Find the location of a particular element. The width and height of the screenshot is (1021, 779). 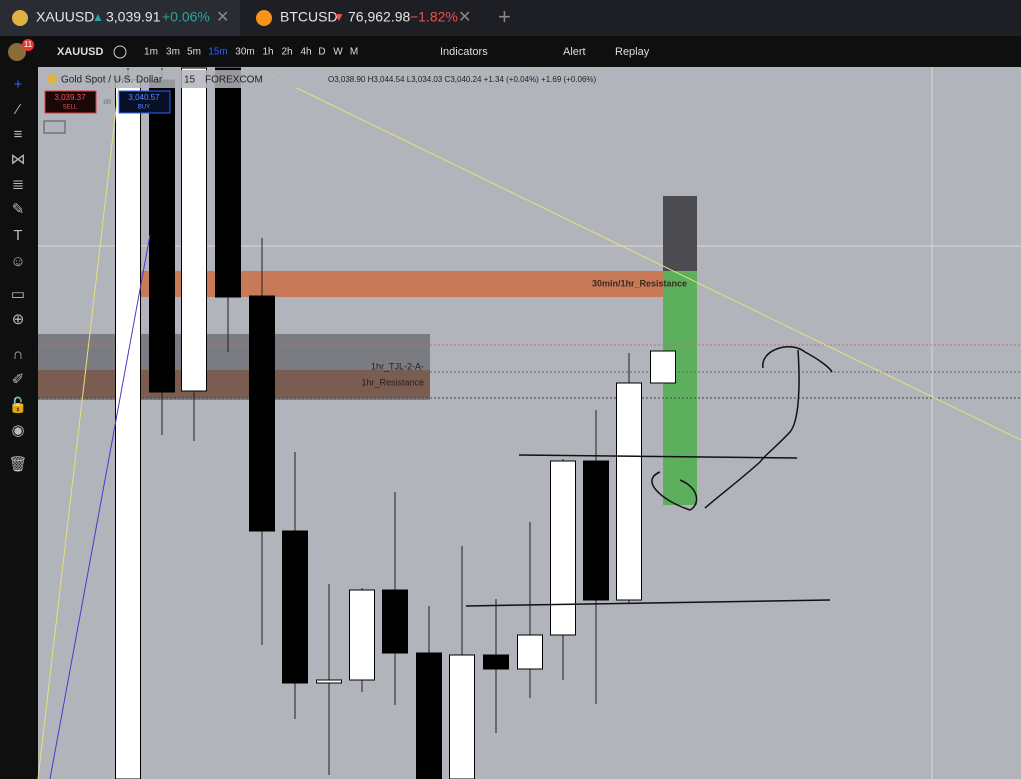

badge-bg is located at coordinates (28, 45).